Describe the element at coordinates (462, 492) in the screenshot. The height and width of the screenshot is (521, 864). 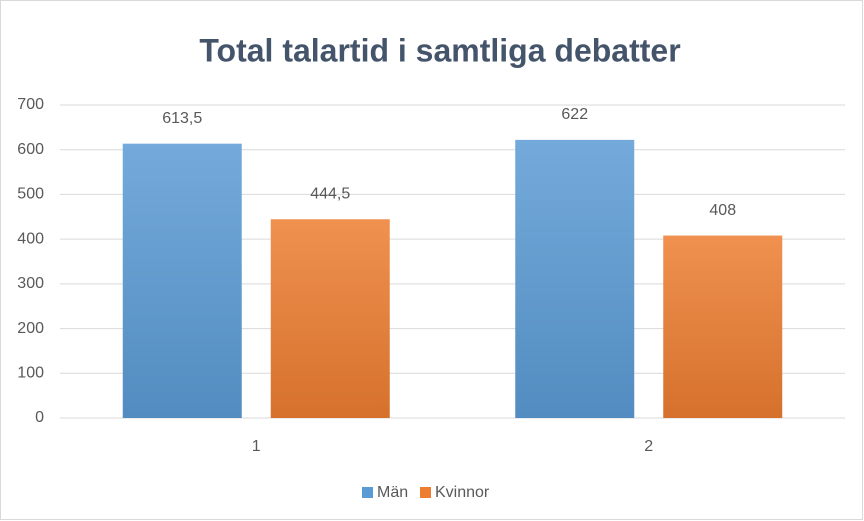
I see `legend-label: Kvinnor` at that location.